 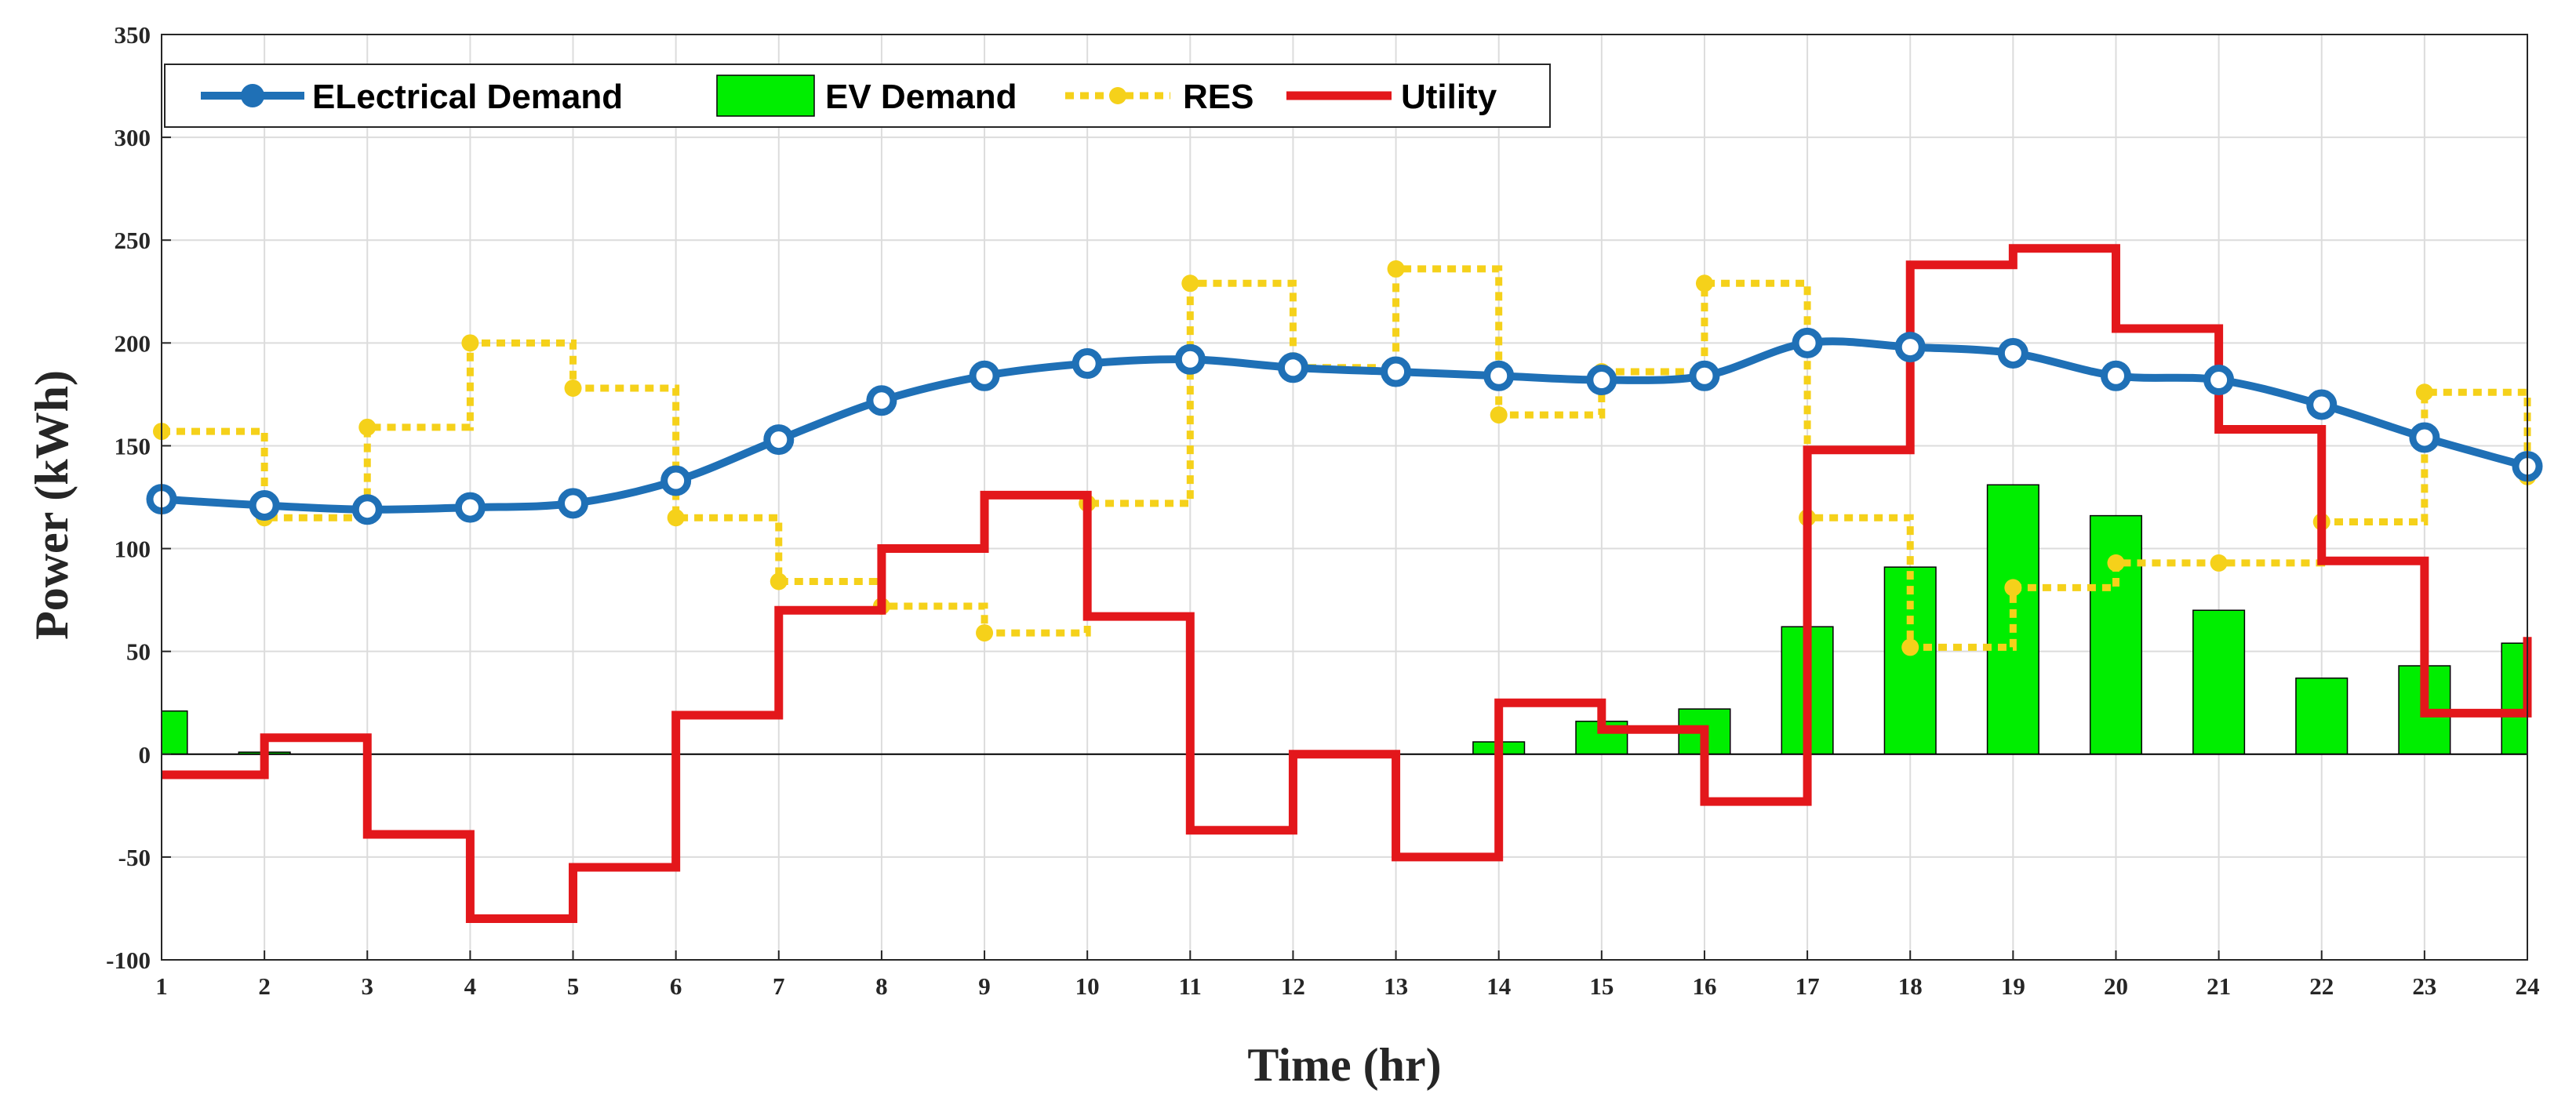 What do you see at coordinates (1347, 975) in the screenshot?
I see `x-axis-ticks: 1 2 3 4 5 6 7 8 9 10 11 12 13 14 15 16 17 18 19 20 21 22 23 24` at bounding box center [1347, 975].